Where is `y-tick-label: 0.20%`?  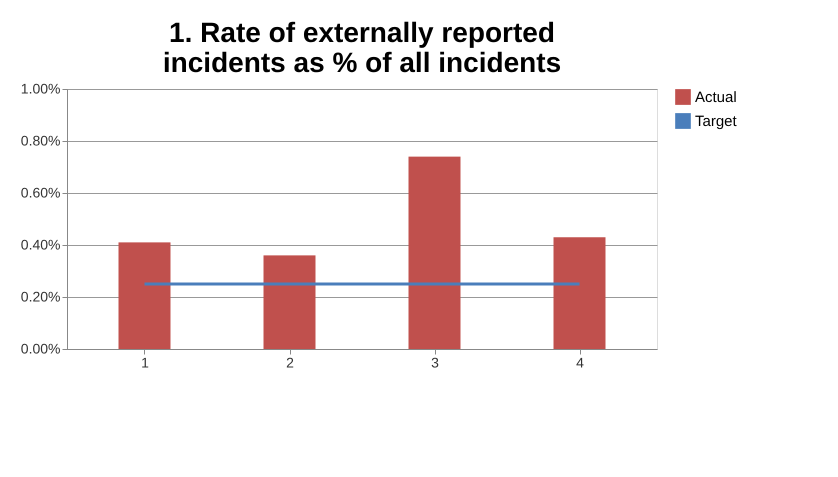 y-tick-label: 0.20% is located at coordinates (40, 296).